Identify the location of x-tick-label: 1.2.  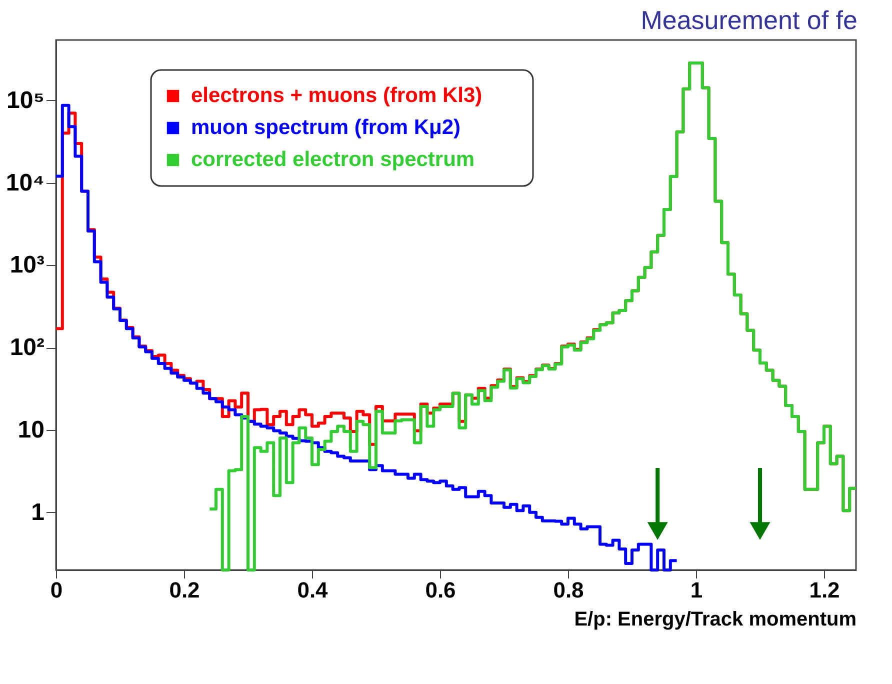
(824, 590).